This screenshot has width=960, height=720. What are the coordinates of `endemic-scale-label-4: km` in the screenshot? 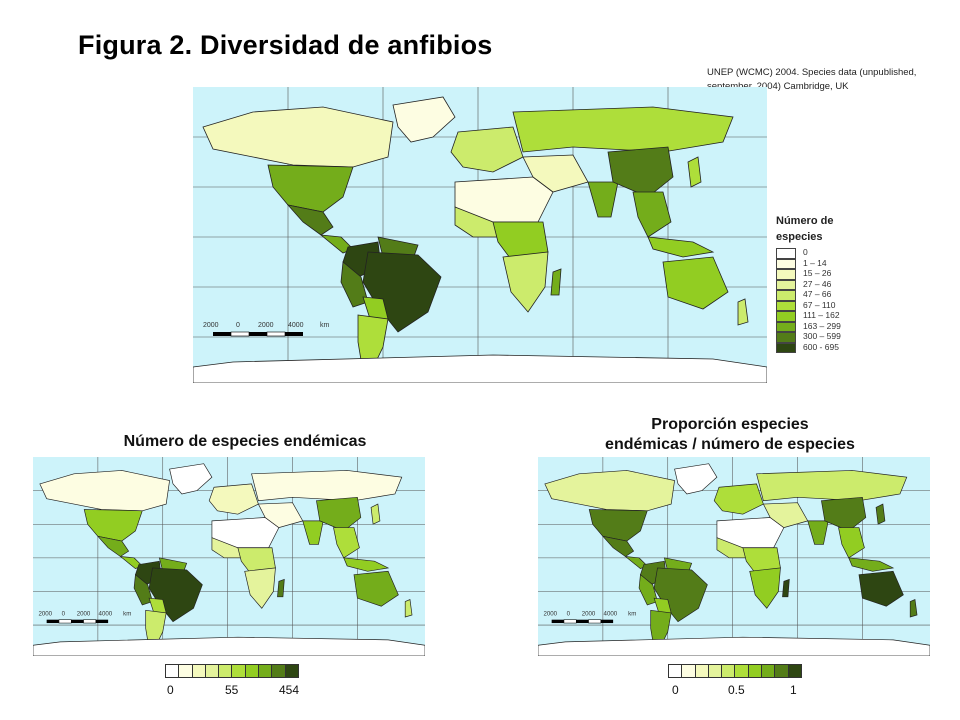 It's located at (127, 614).